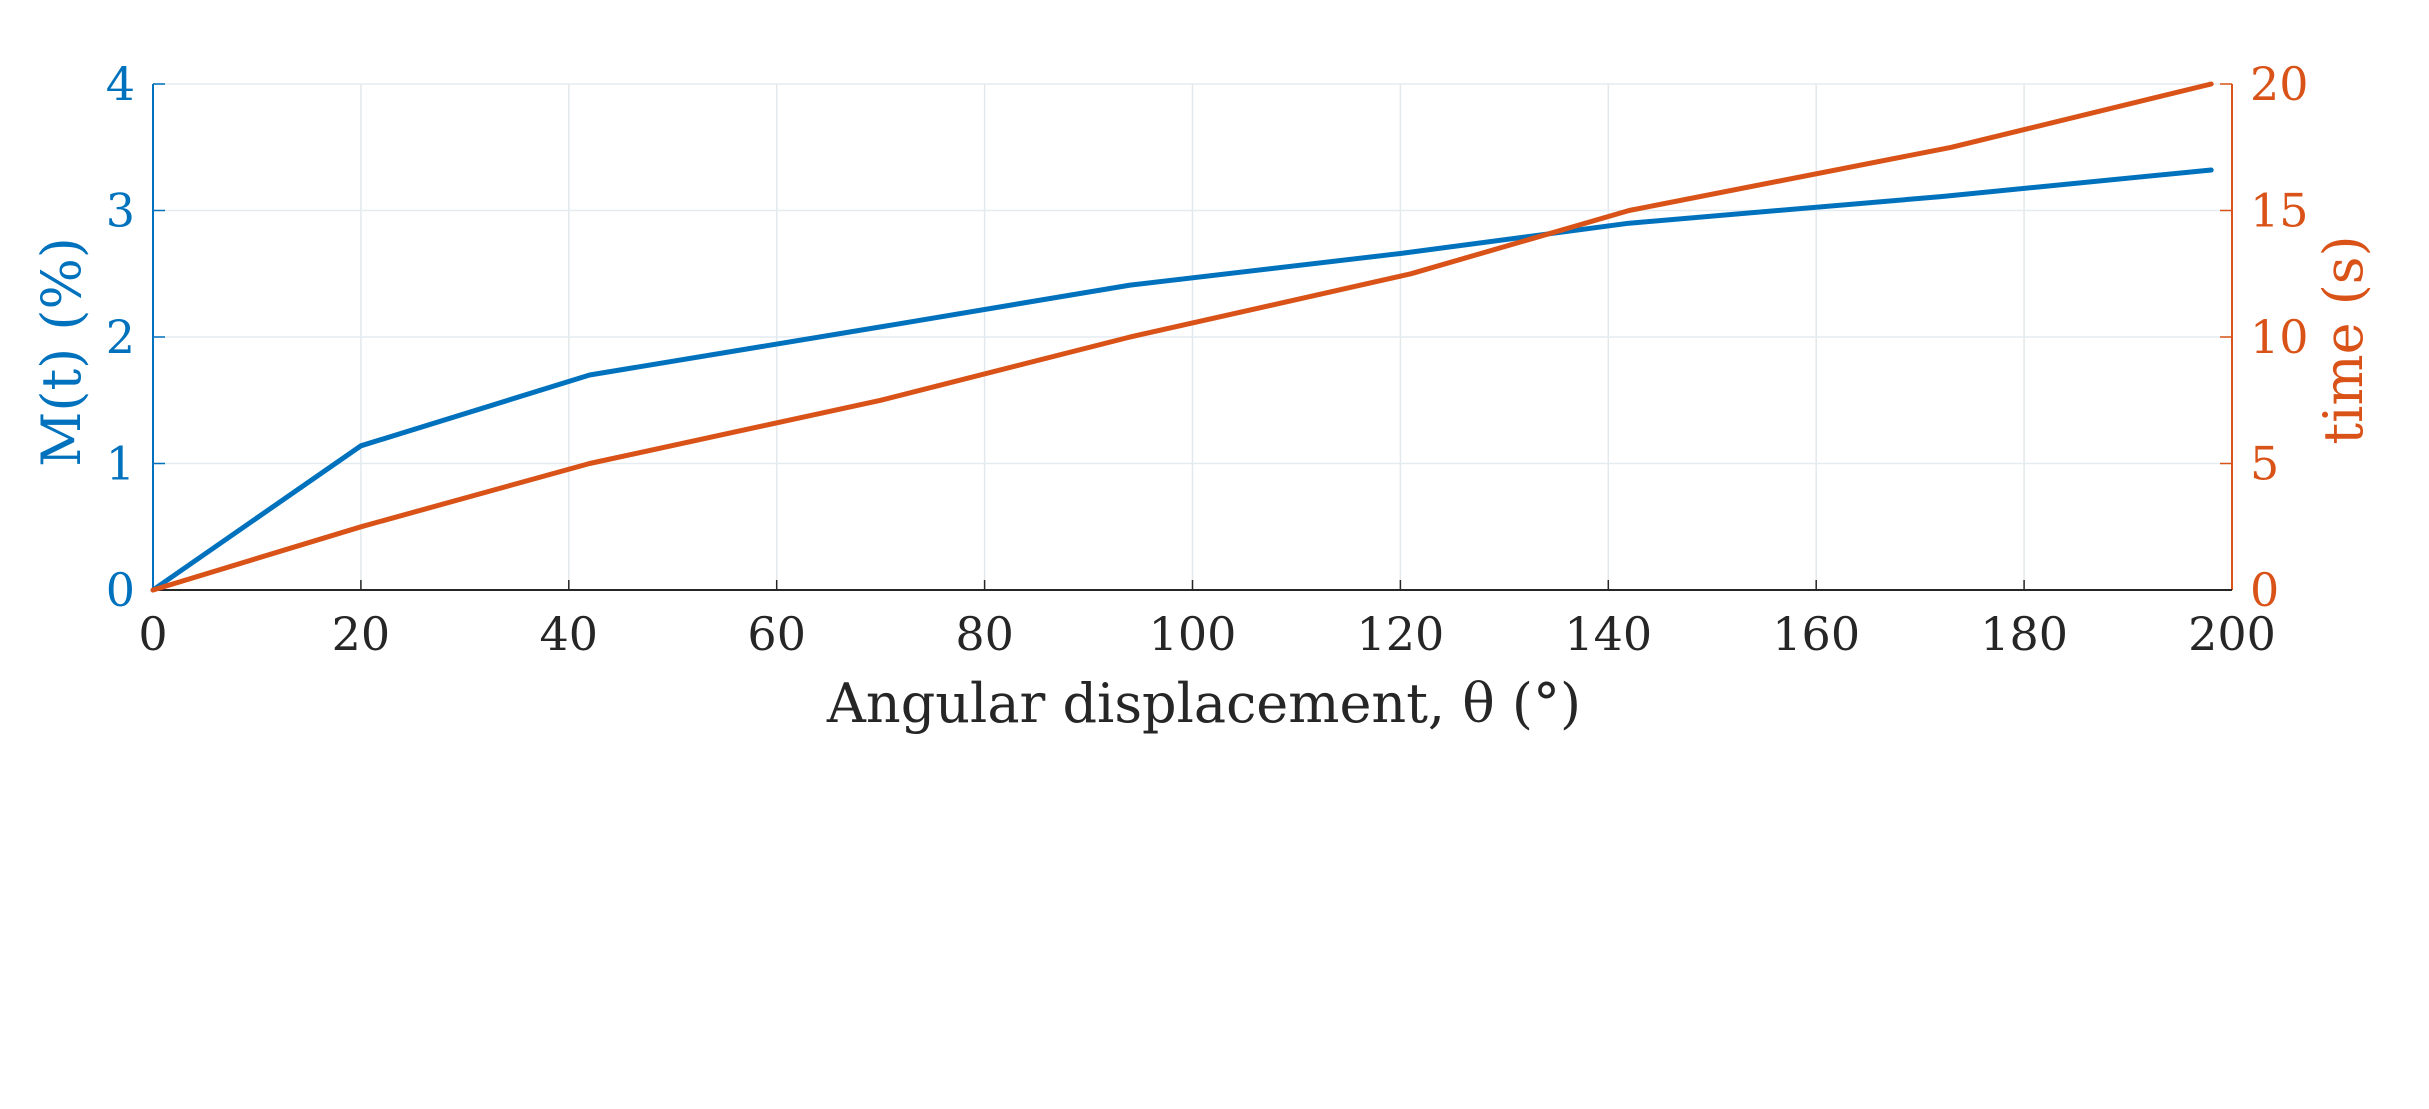 This screenshot has height=1109, width=2429. I want to click on x-tick-label: 180, so click(2024, 634).